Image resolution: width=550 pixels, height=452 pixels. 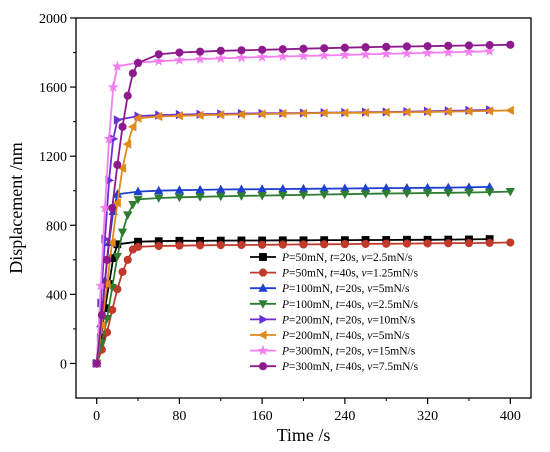 What do you see at coordinates (395, 305) in the screenshot?
I see `legend-label-part: =2.5mN/s` at bounding box center [395, 305].